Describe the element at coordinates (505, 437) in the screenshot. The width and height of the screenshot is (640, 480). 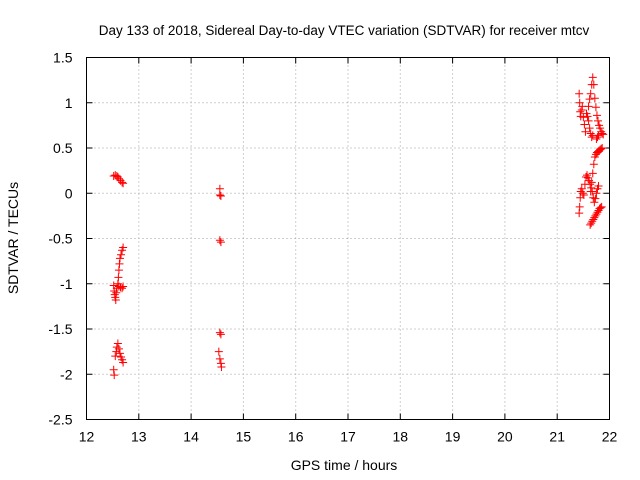
I see `x-tick-label: 20` at that location.